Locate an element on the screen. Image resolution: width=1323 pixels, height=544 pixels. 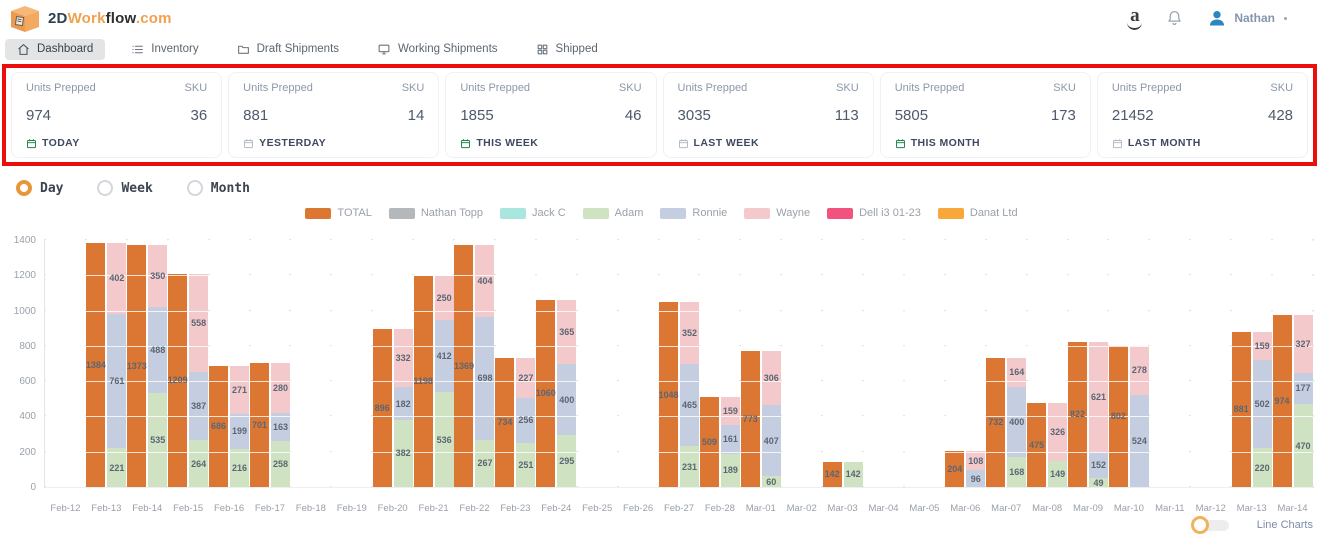
legend-item: Dell i3 01-23 is located at coordinates (874, 213).